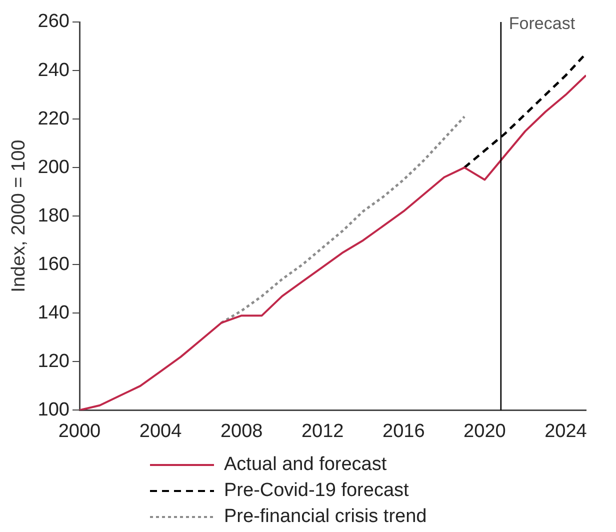  Describe the element at coordinates (403, 431) in the screenshot. I see `x-tick-label: 2016` at that location.